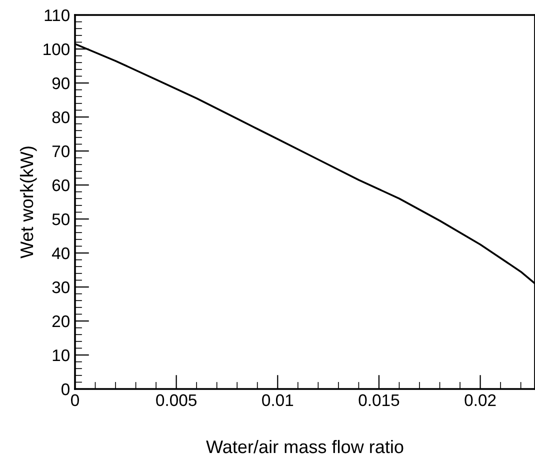 The image size is (535, 454). What do you see at coordinates (57, 15) in the screenshot?
I see `y-tick-label: 110` at bounding box center [57, 15].